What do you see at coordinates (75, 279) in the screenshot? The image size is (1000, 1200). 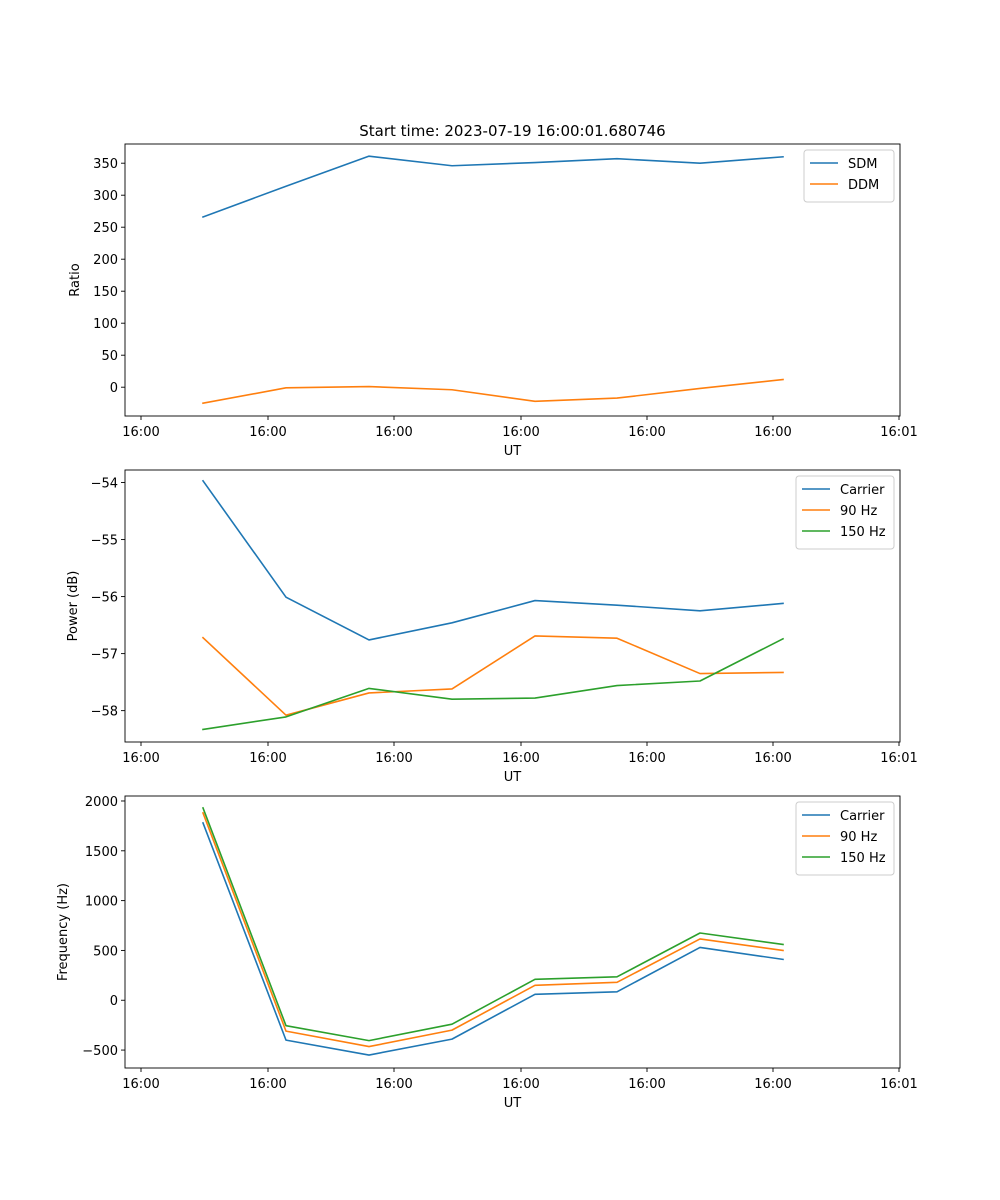 I see `y-axis-label: Ratio` at bounding box center [75, 279].